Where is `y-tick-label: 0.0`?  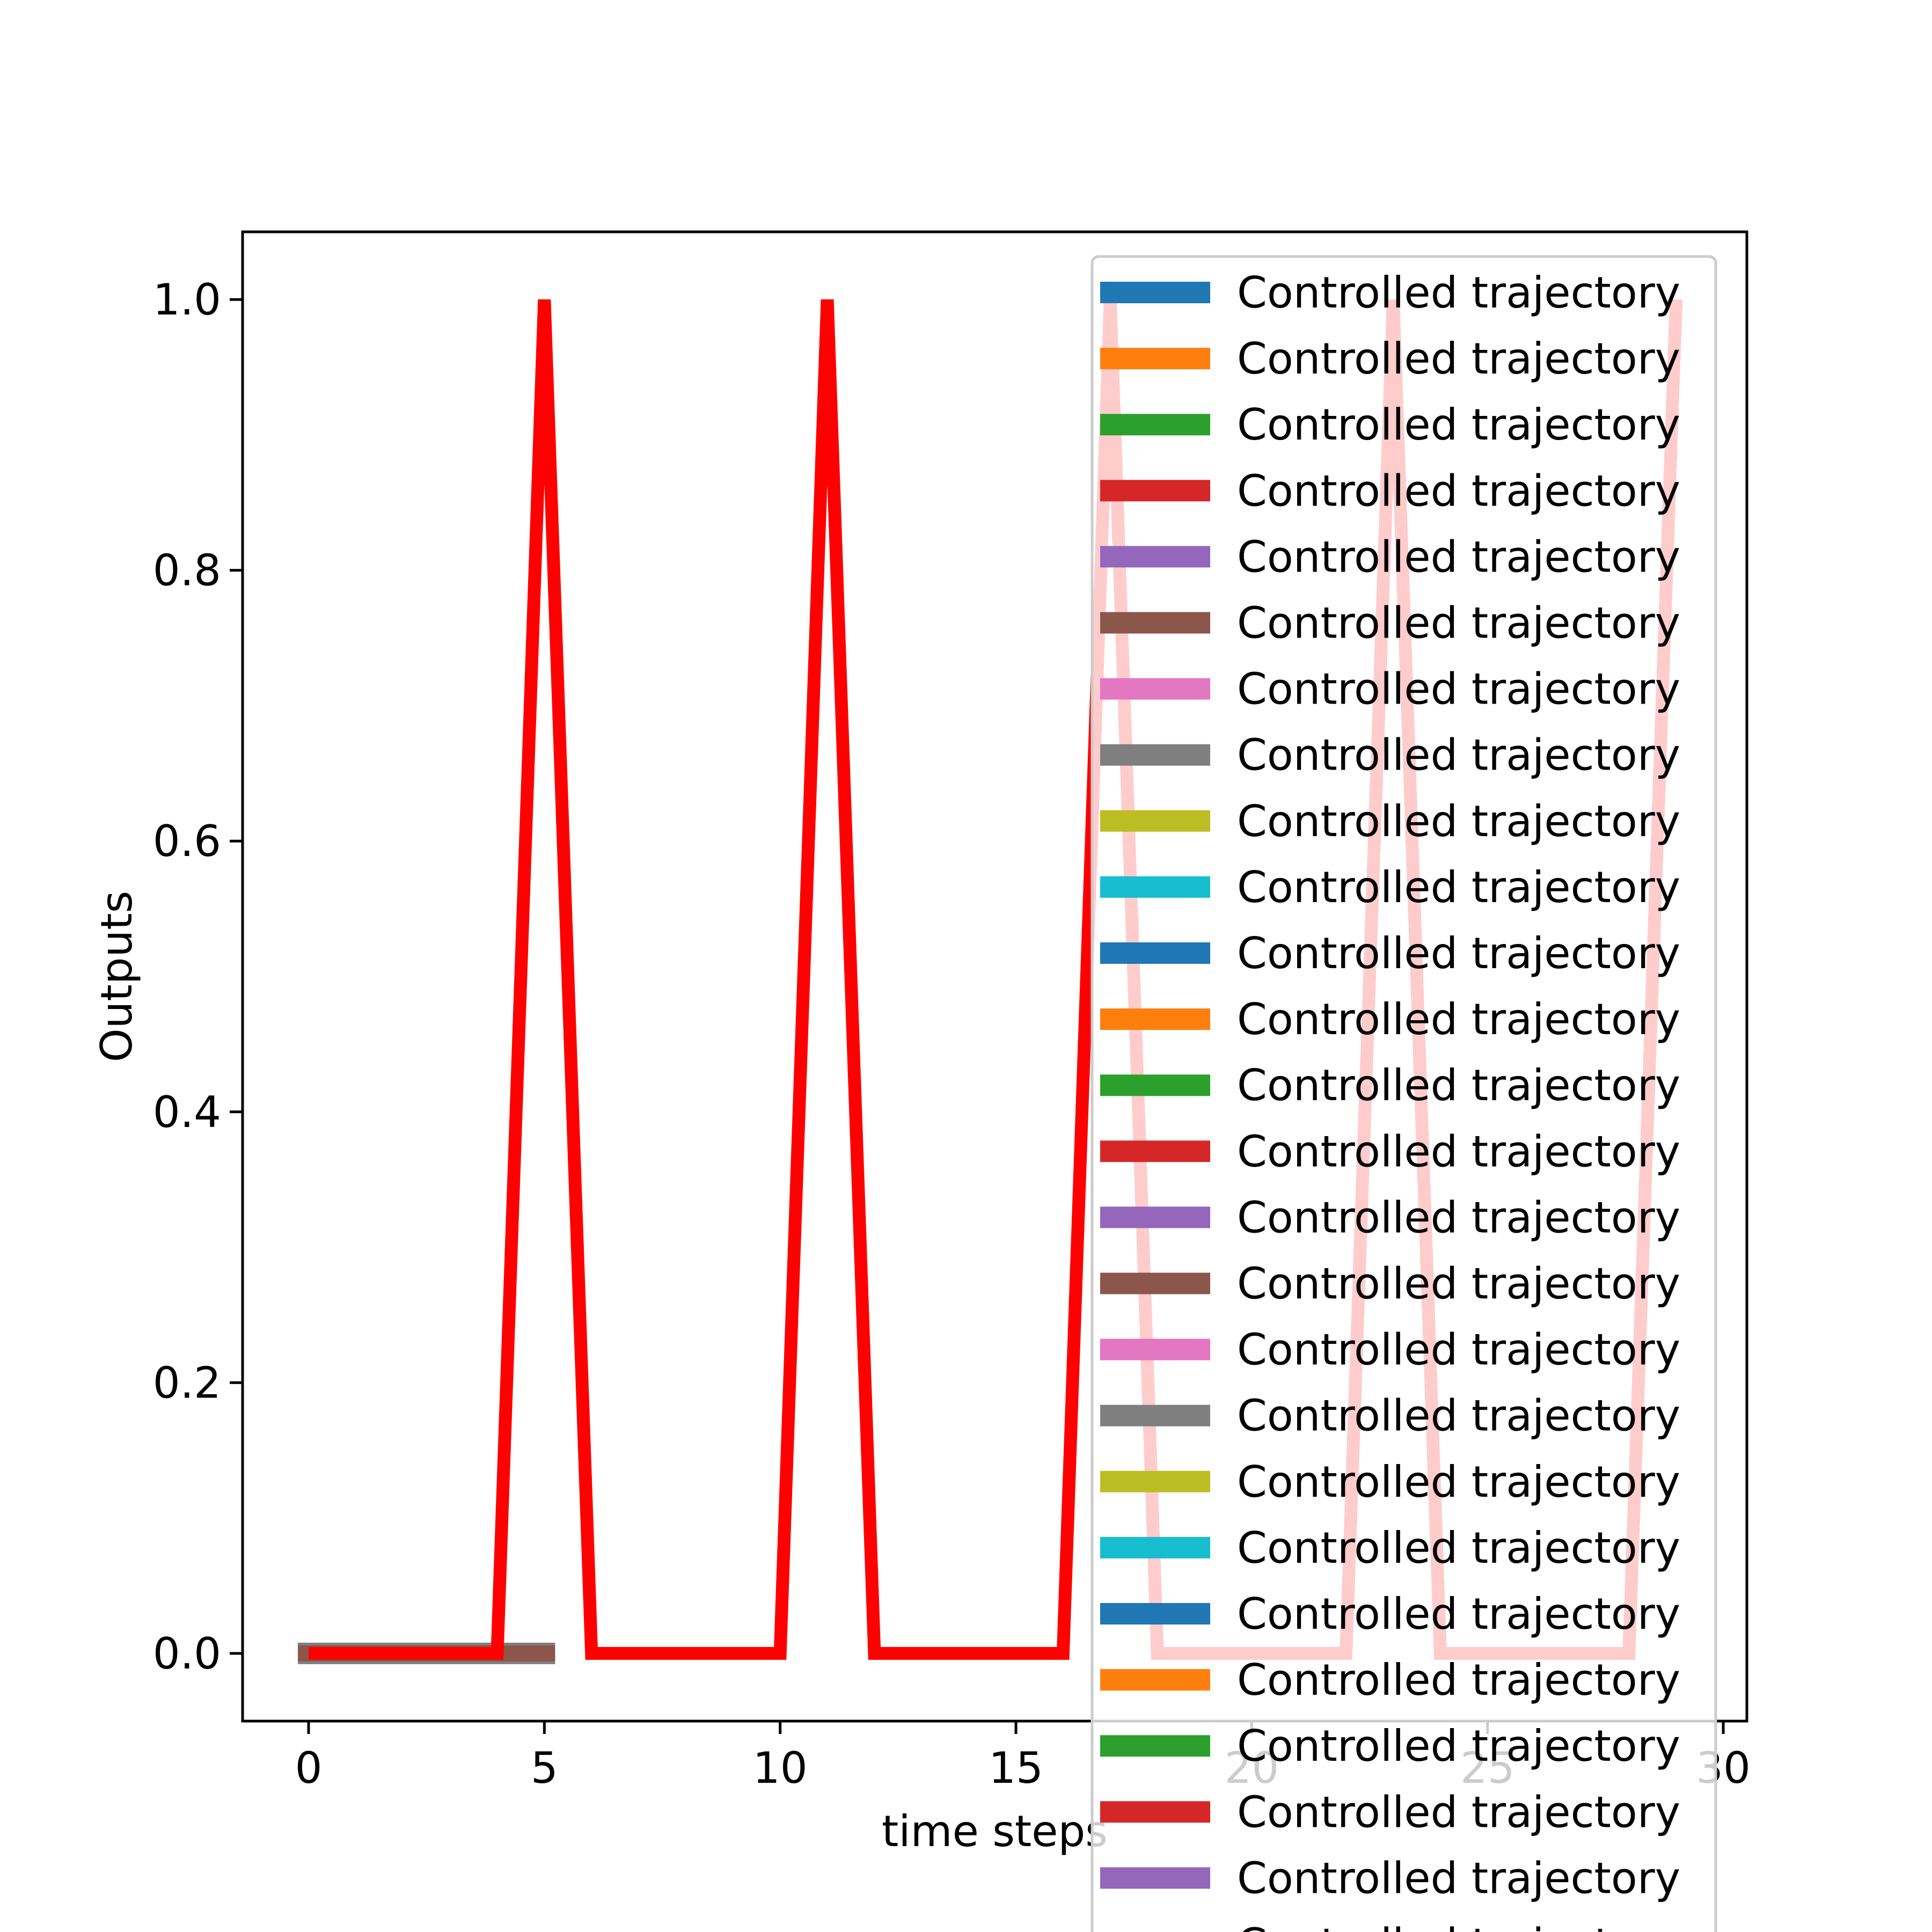 y-tick-label: 0.0 is located at coordinates (187, 1654).